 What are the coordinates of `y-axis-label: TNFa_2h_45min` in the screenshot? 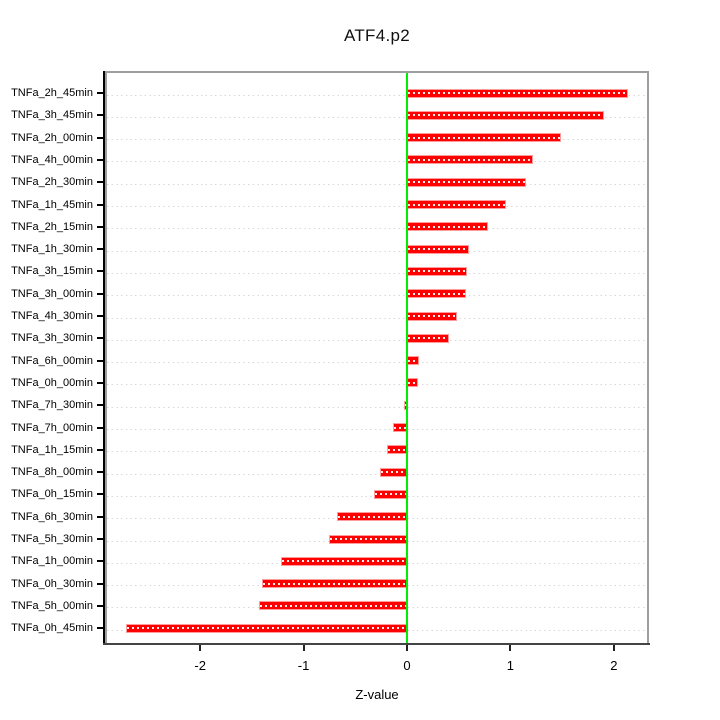 It's located at (52, 93).